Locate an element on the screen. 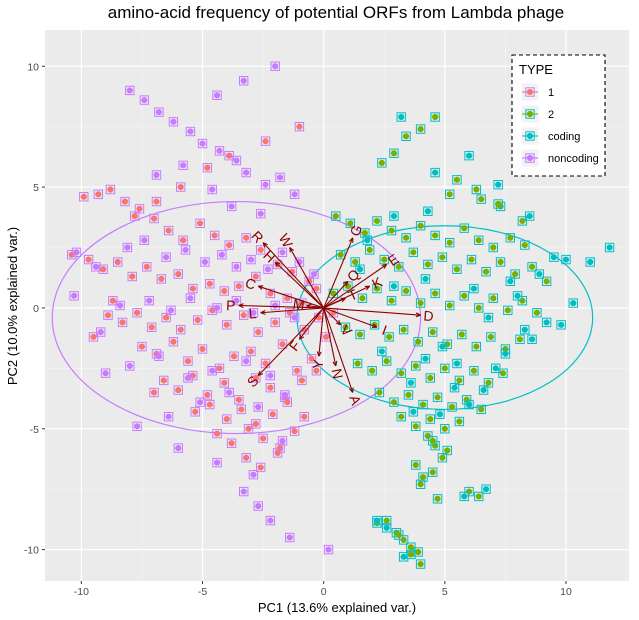 The width and height of the screenshot is (639, 620). legend-items: 1 2 coding noncoding is located at coordinates (560, 125).